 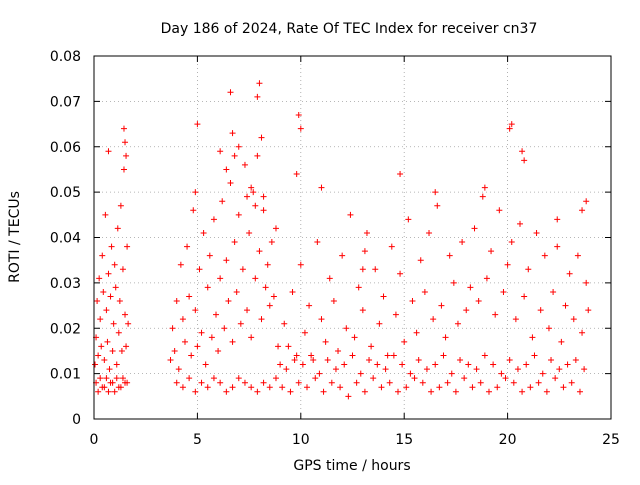 I want to click on y-tick-label: 0.04, so click(x=65, y=239).